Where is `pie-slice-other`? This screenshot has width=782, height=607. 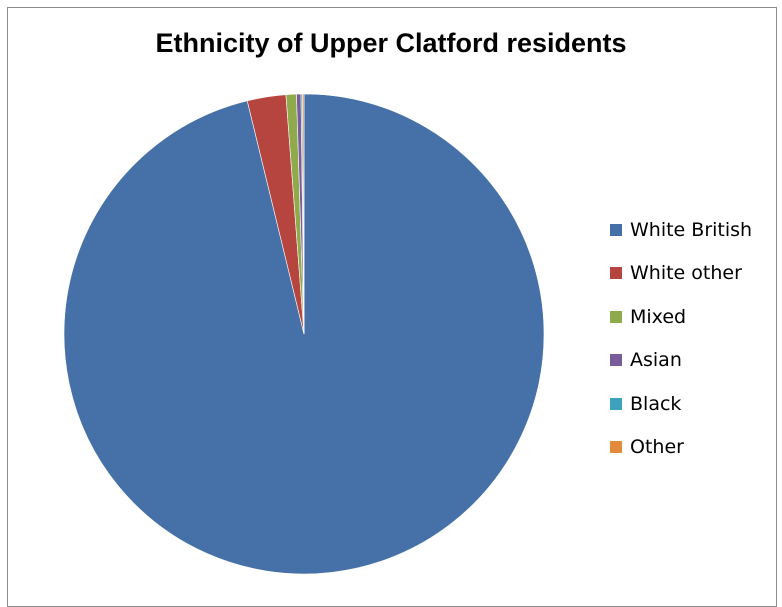
pie-slice-other is located at coordinates (303, 214).